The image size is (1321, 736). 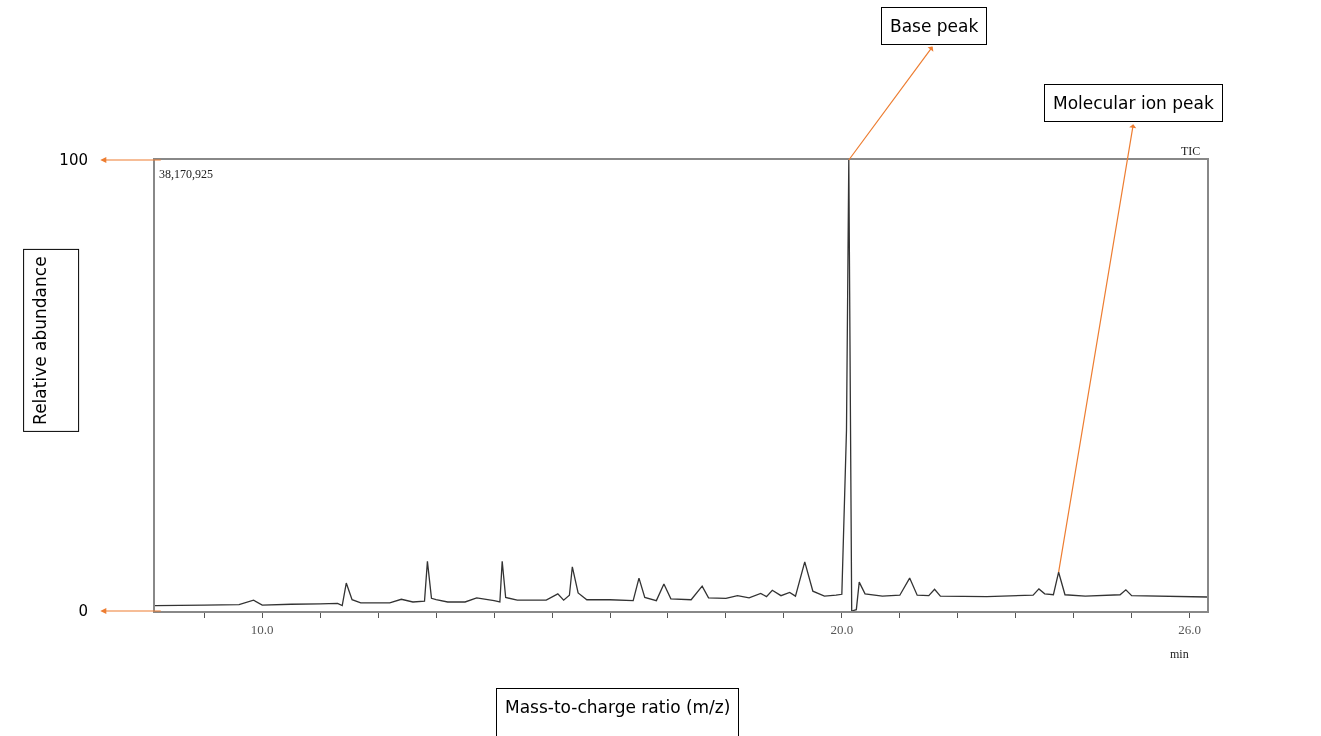 I want to click on y-tick-label: 0, so click(x=83, y=611).